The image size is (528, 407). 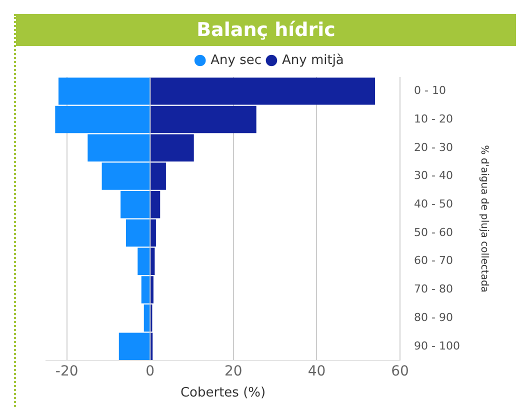 I want to click on x-tick-label: 20, so click(x=233, y=372).